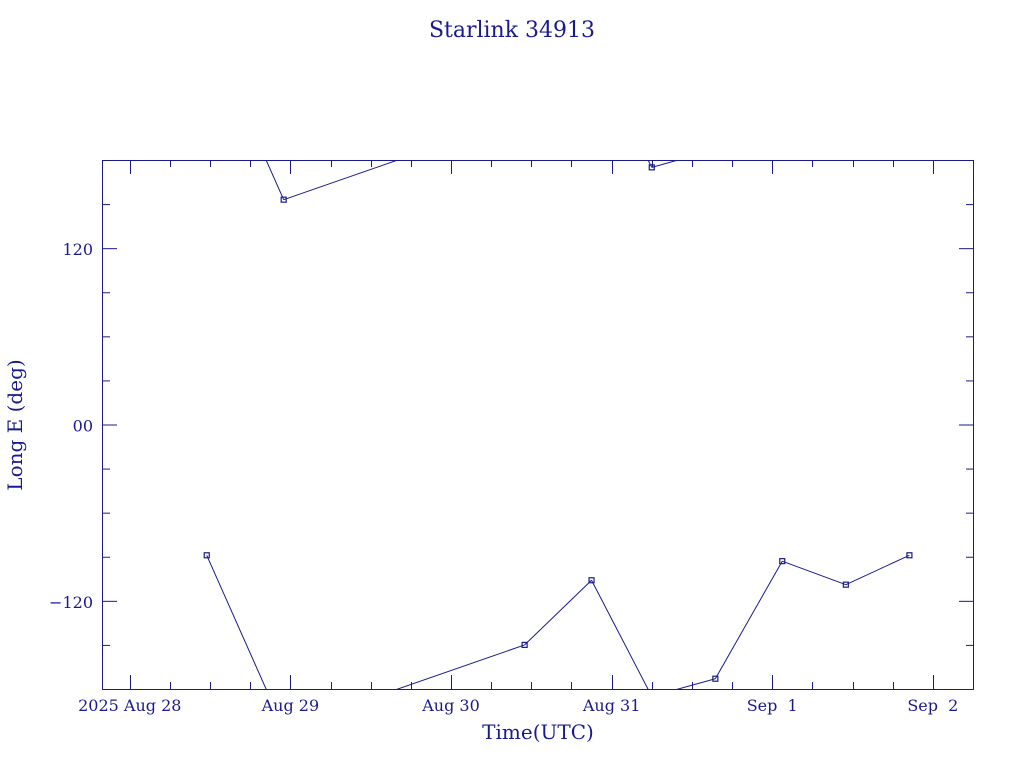 Image resolution: width=1024 pixels, height=773 pixels. Describe the element at coordinates (290, 705) in the screenshot. I see `x-tick-label: Aug 29` at that location.